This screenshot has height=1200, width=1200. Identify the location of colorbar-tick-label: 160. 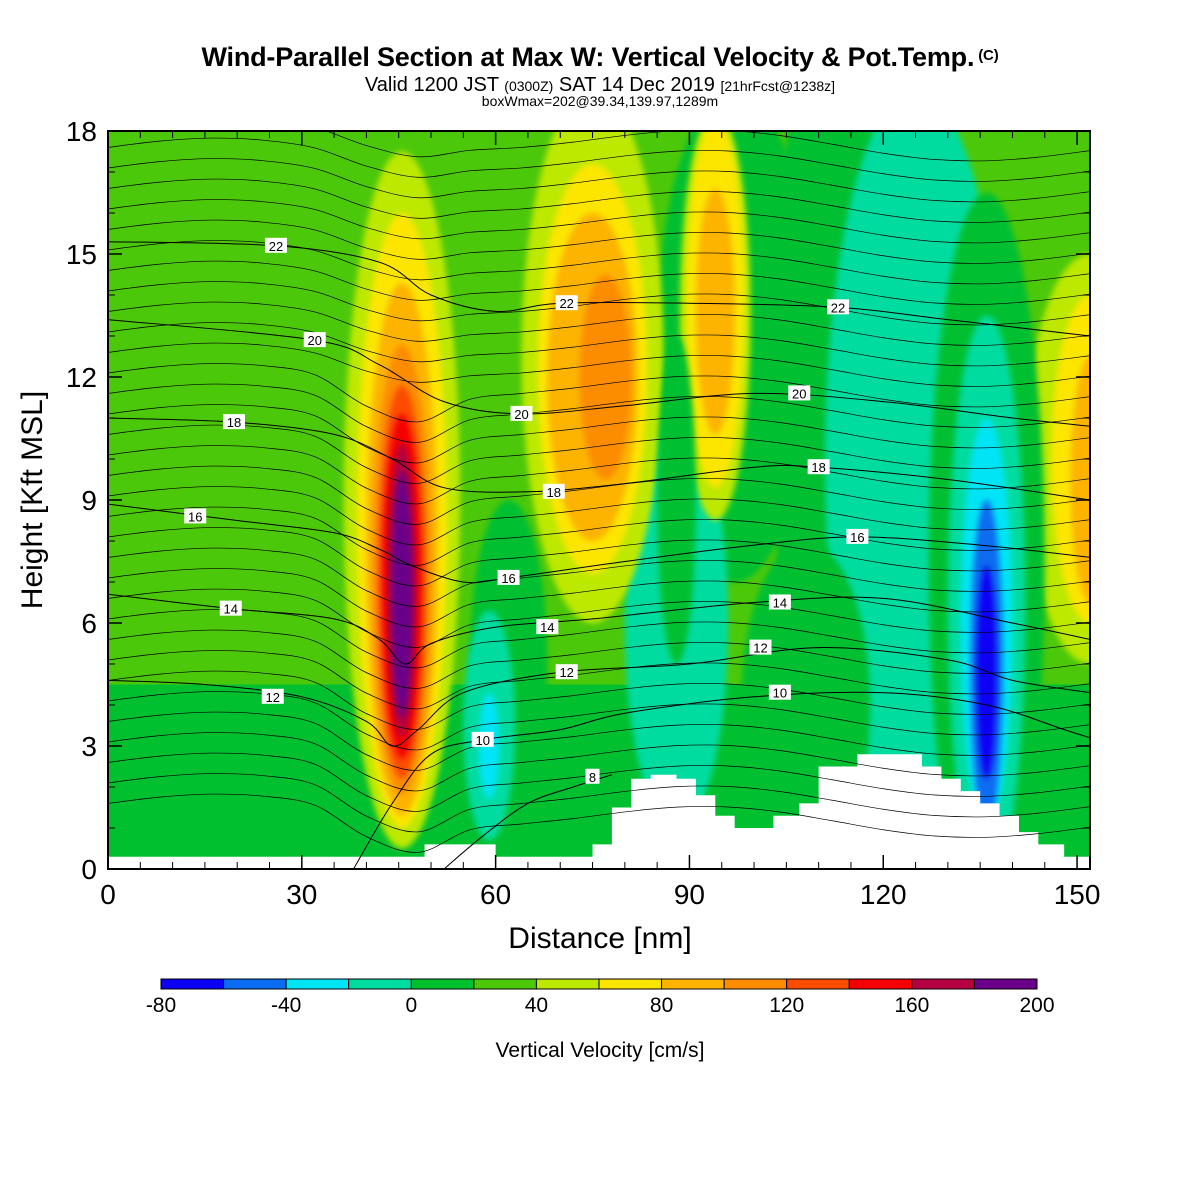
(911, 1005).